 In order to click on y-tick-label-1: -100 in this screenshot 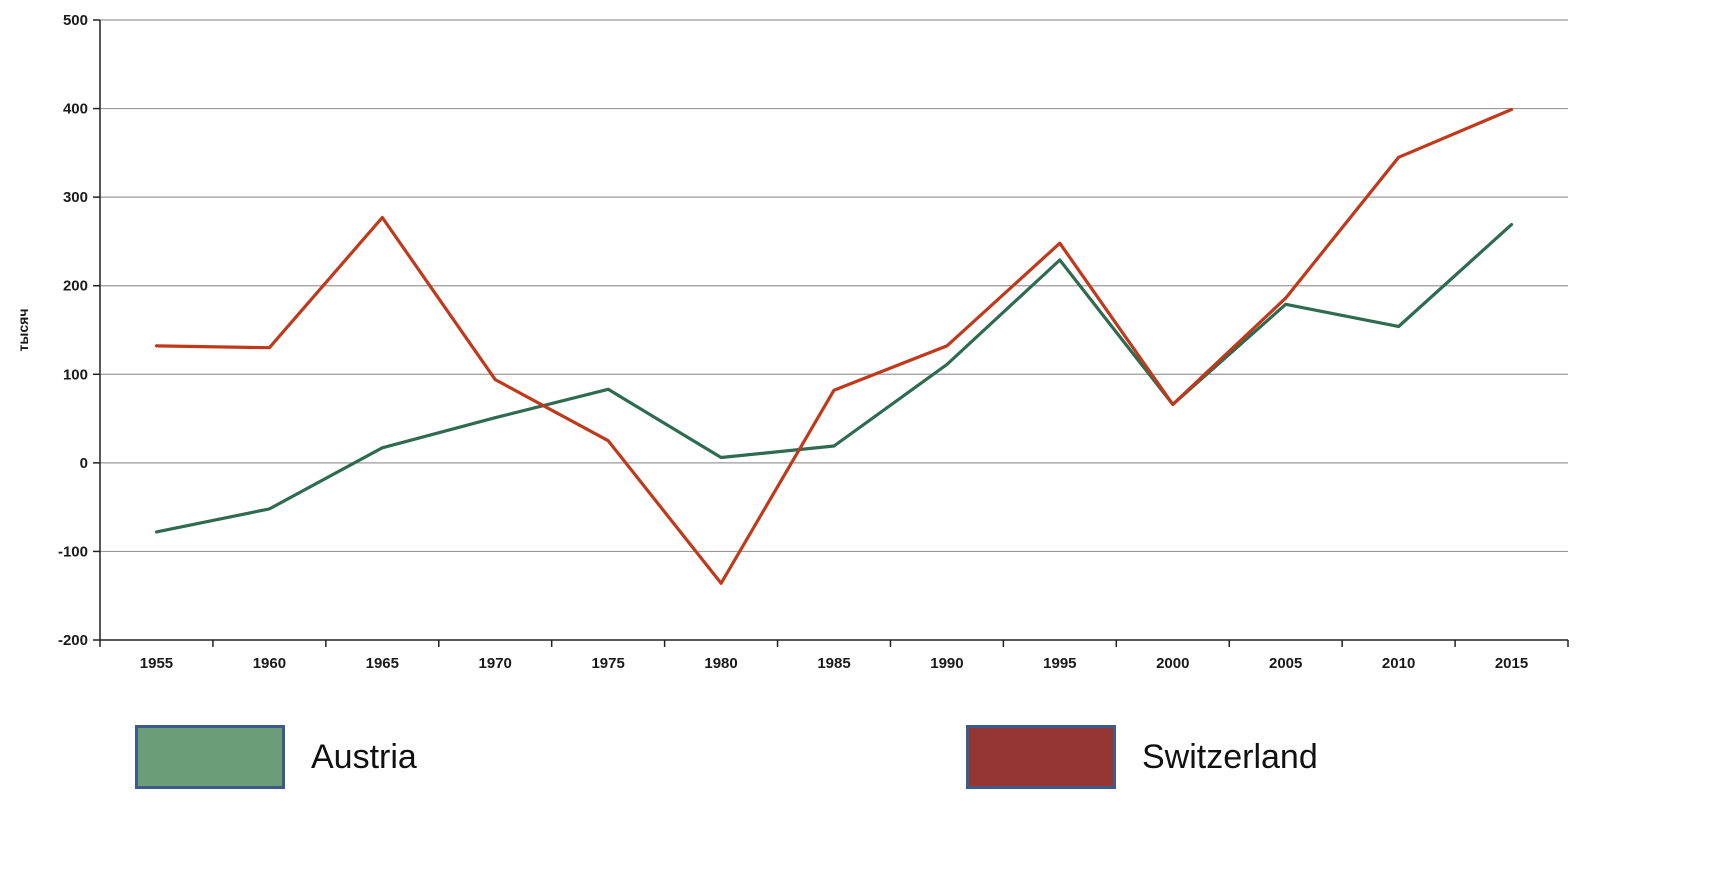, I will do `click(73, 551)`.